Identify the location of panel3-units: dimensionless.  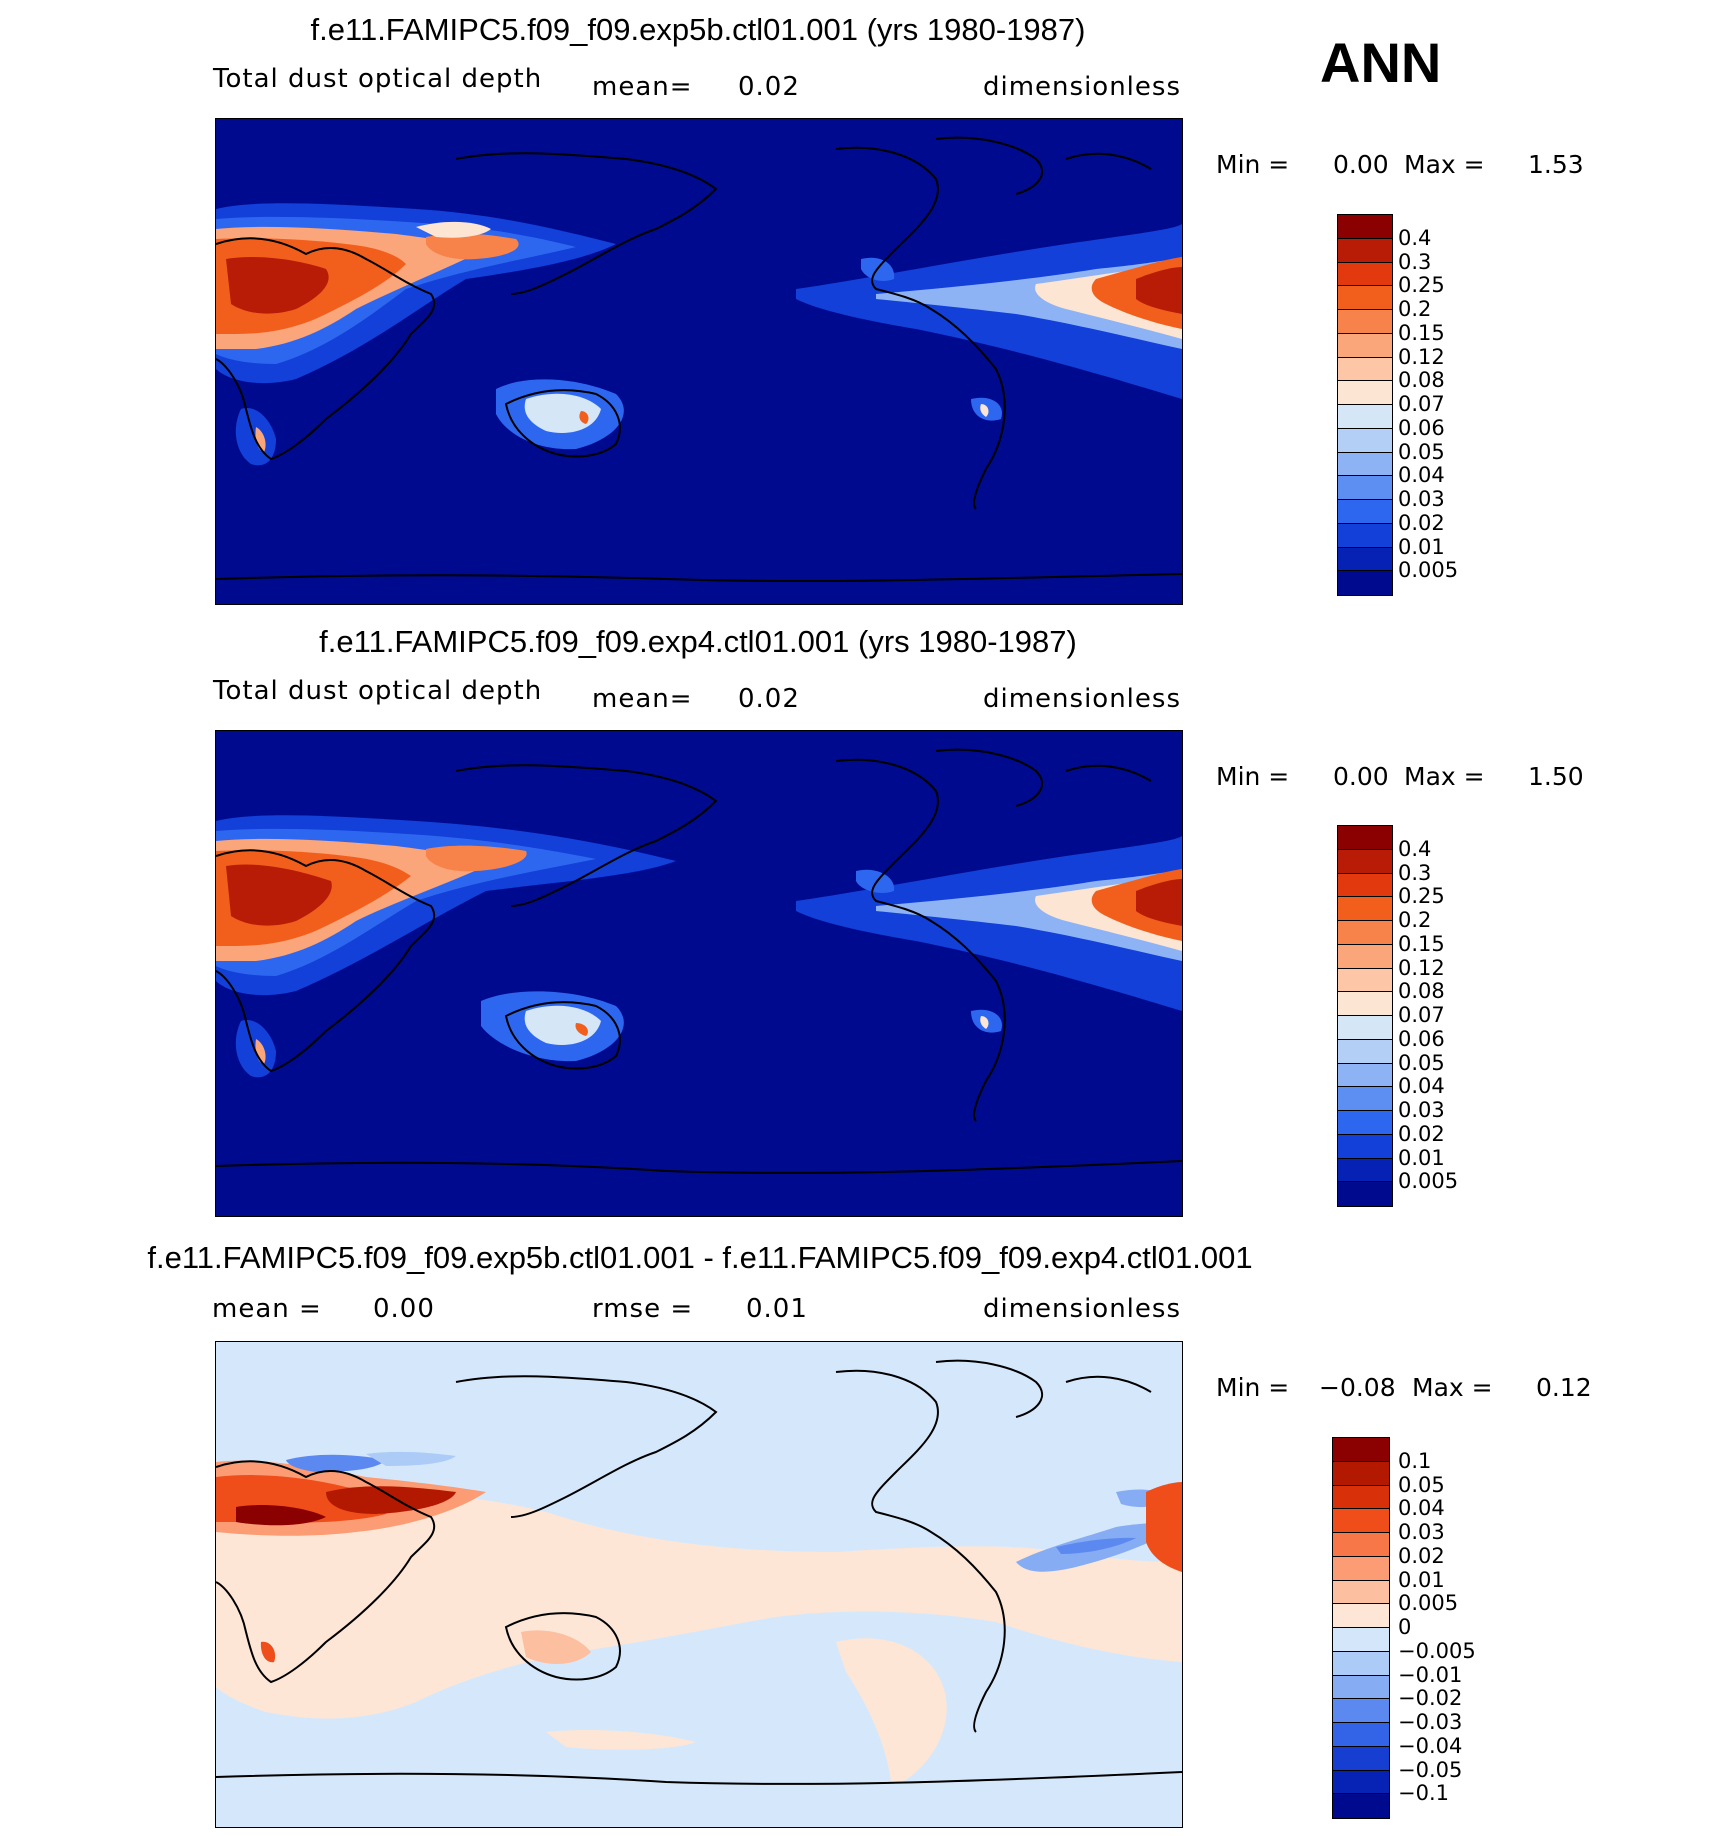
(1082, 1309).